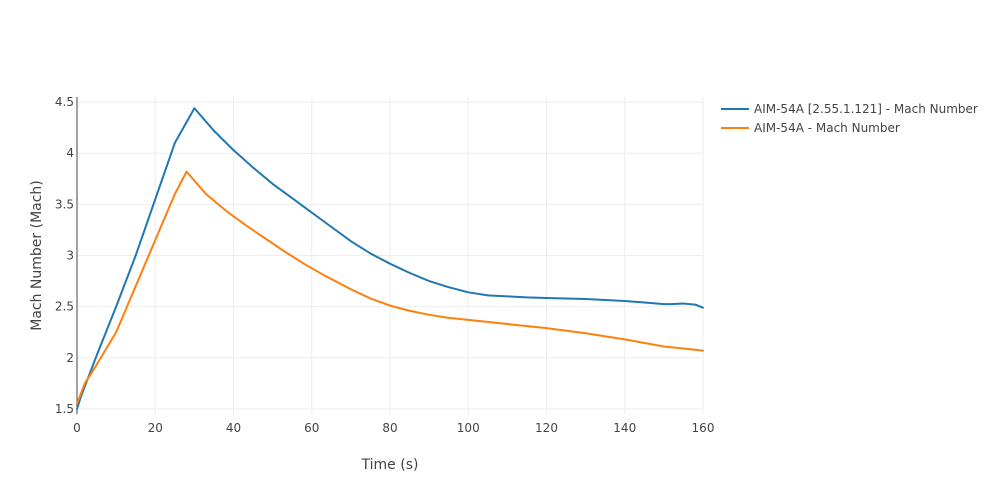 The height and width of the screenshot is (496, 1000). Describe the element at coordinates (311, 428) in the screenshot. I see `x-tick-label: 60` at that location.